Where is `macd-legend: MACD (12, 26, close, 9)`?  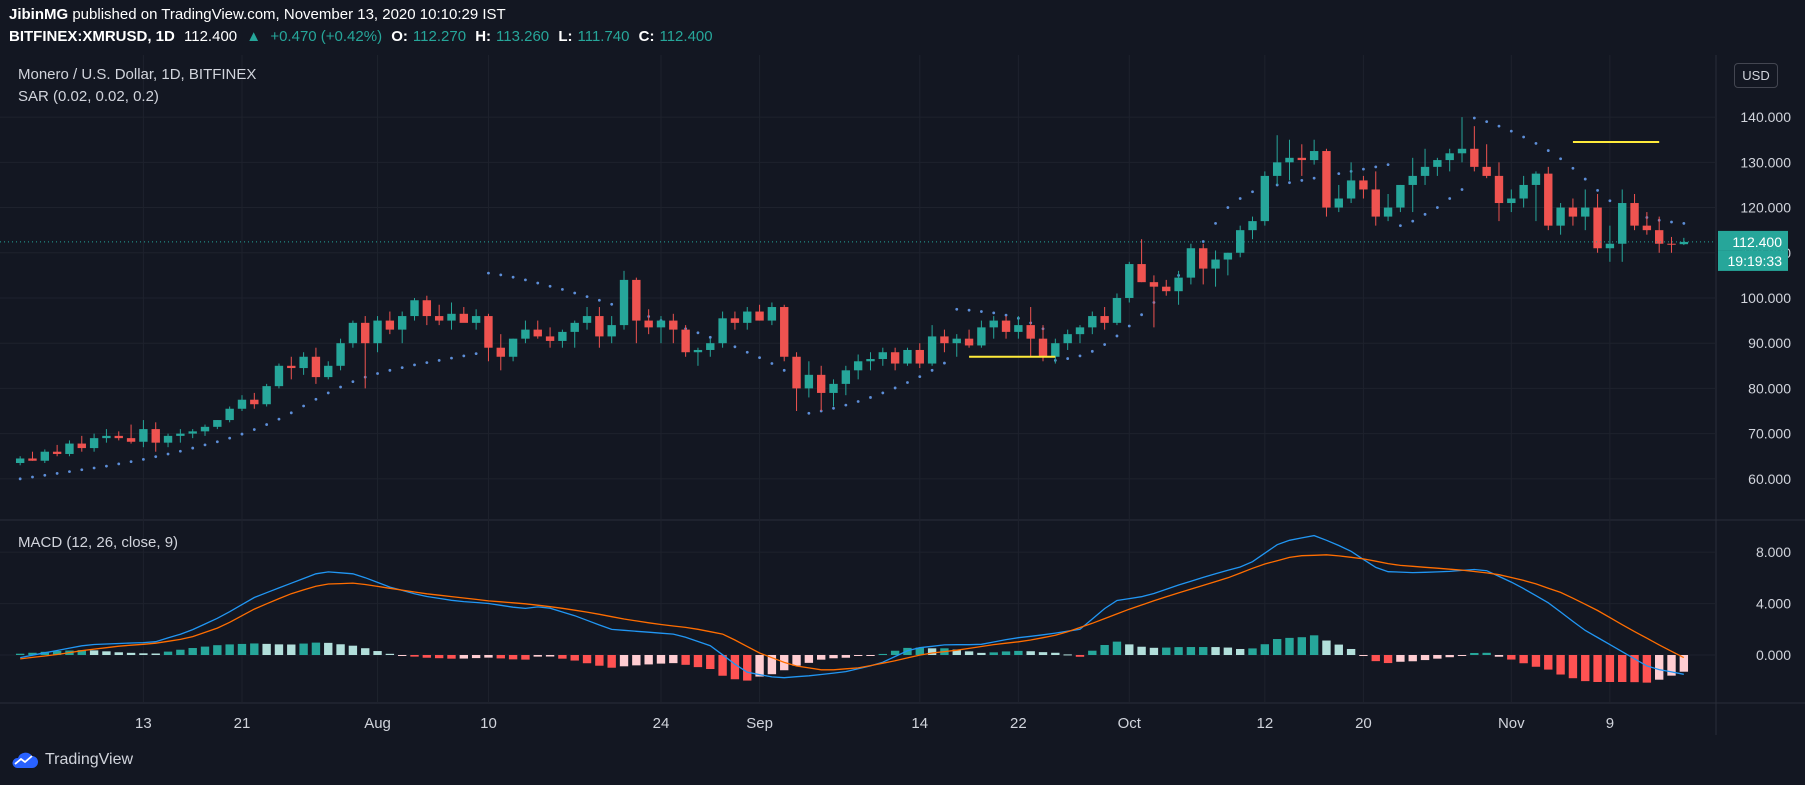
macd-legend: MACD (12, 26, close, 9) is located at coordinates (98, 542).